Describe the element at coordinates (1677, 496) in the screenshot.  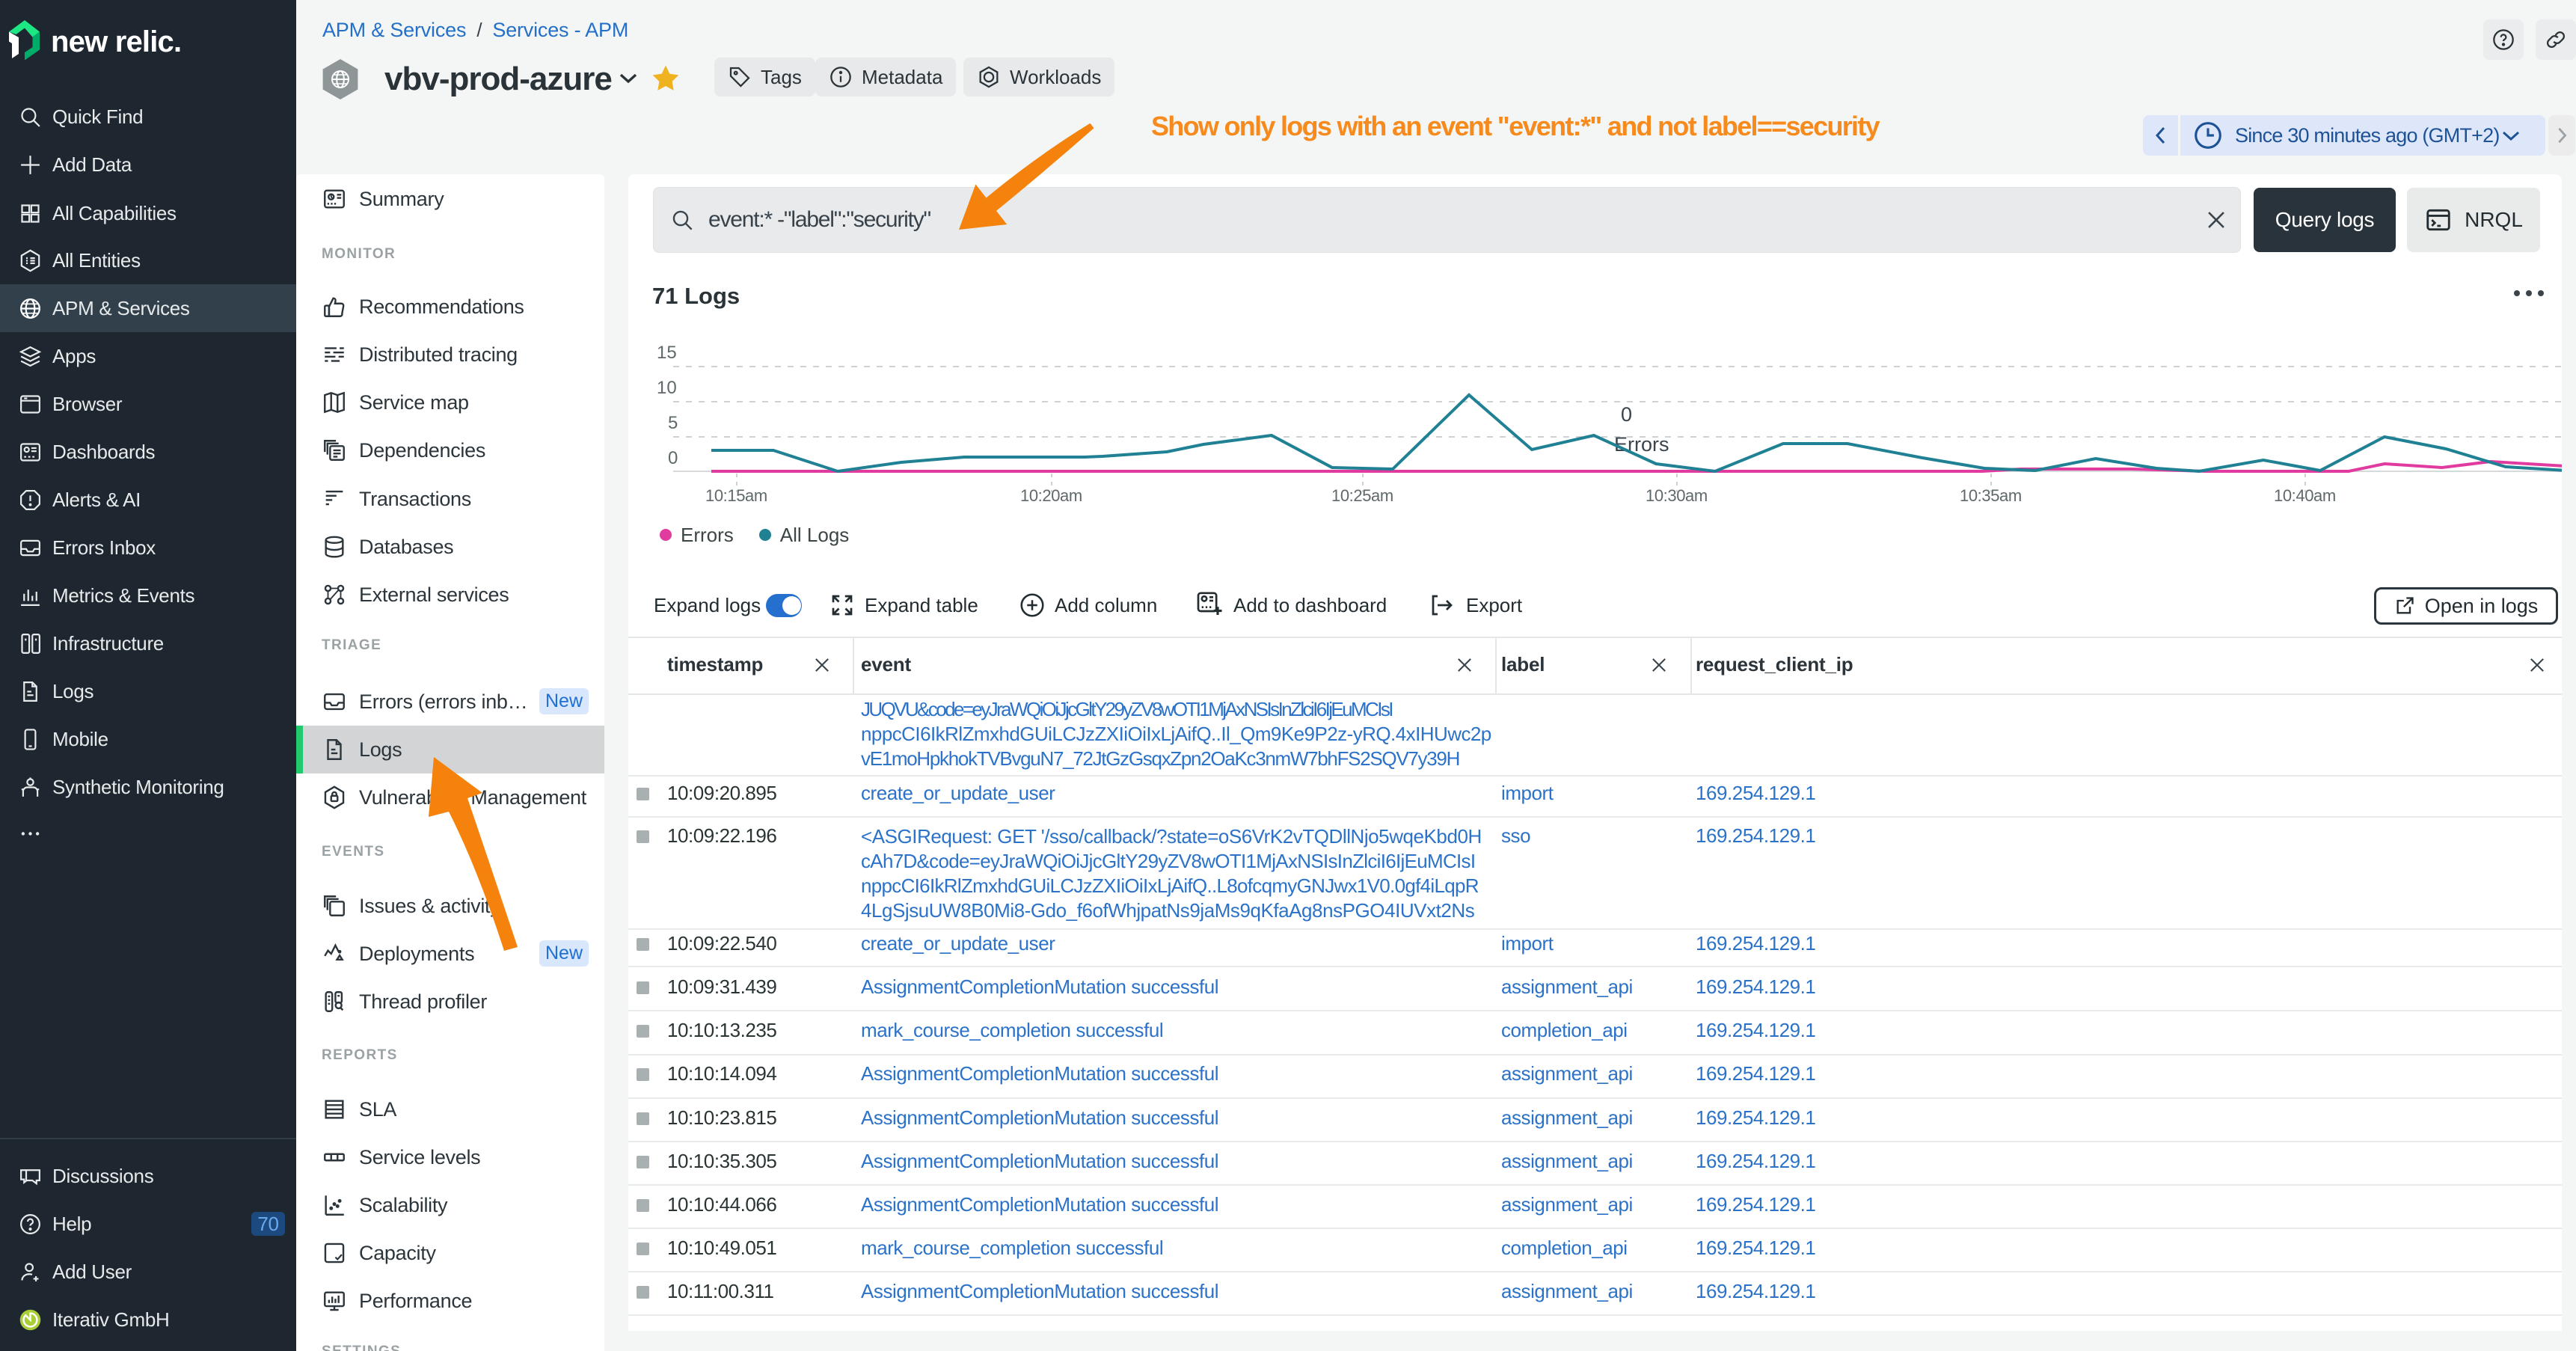
I see `svg-text: 10:30am` at that location.